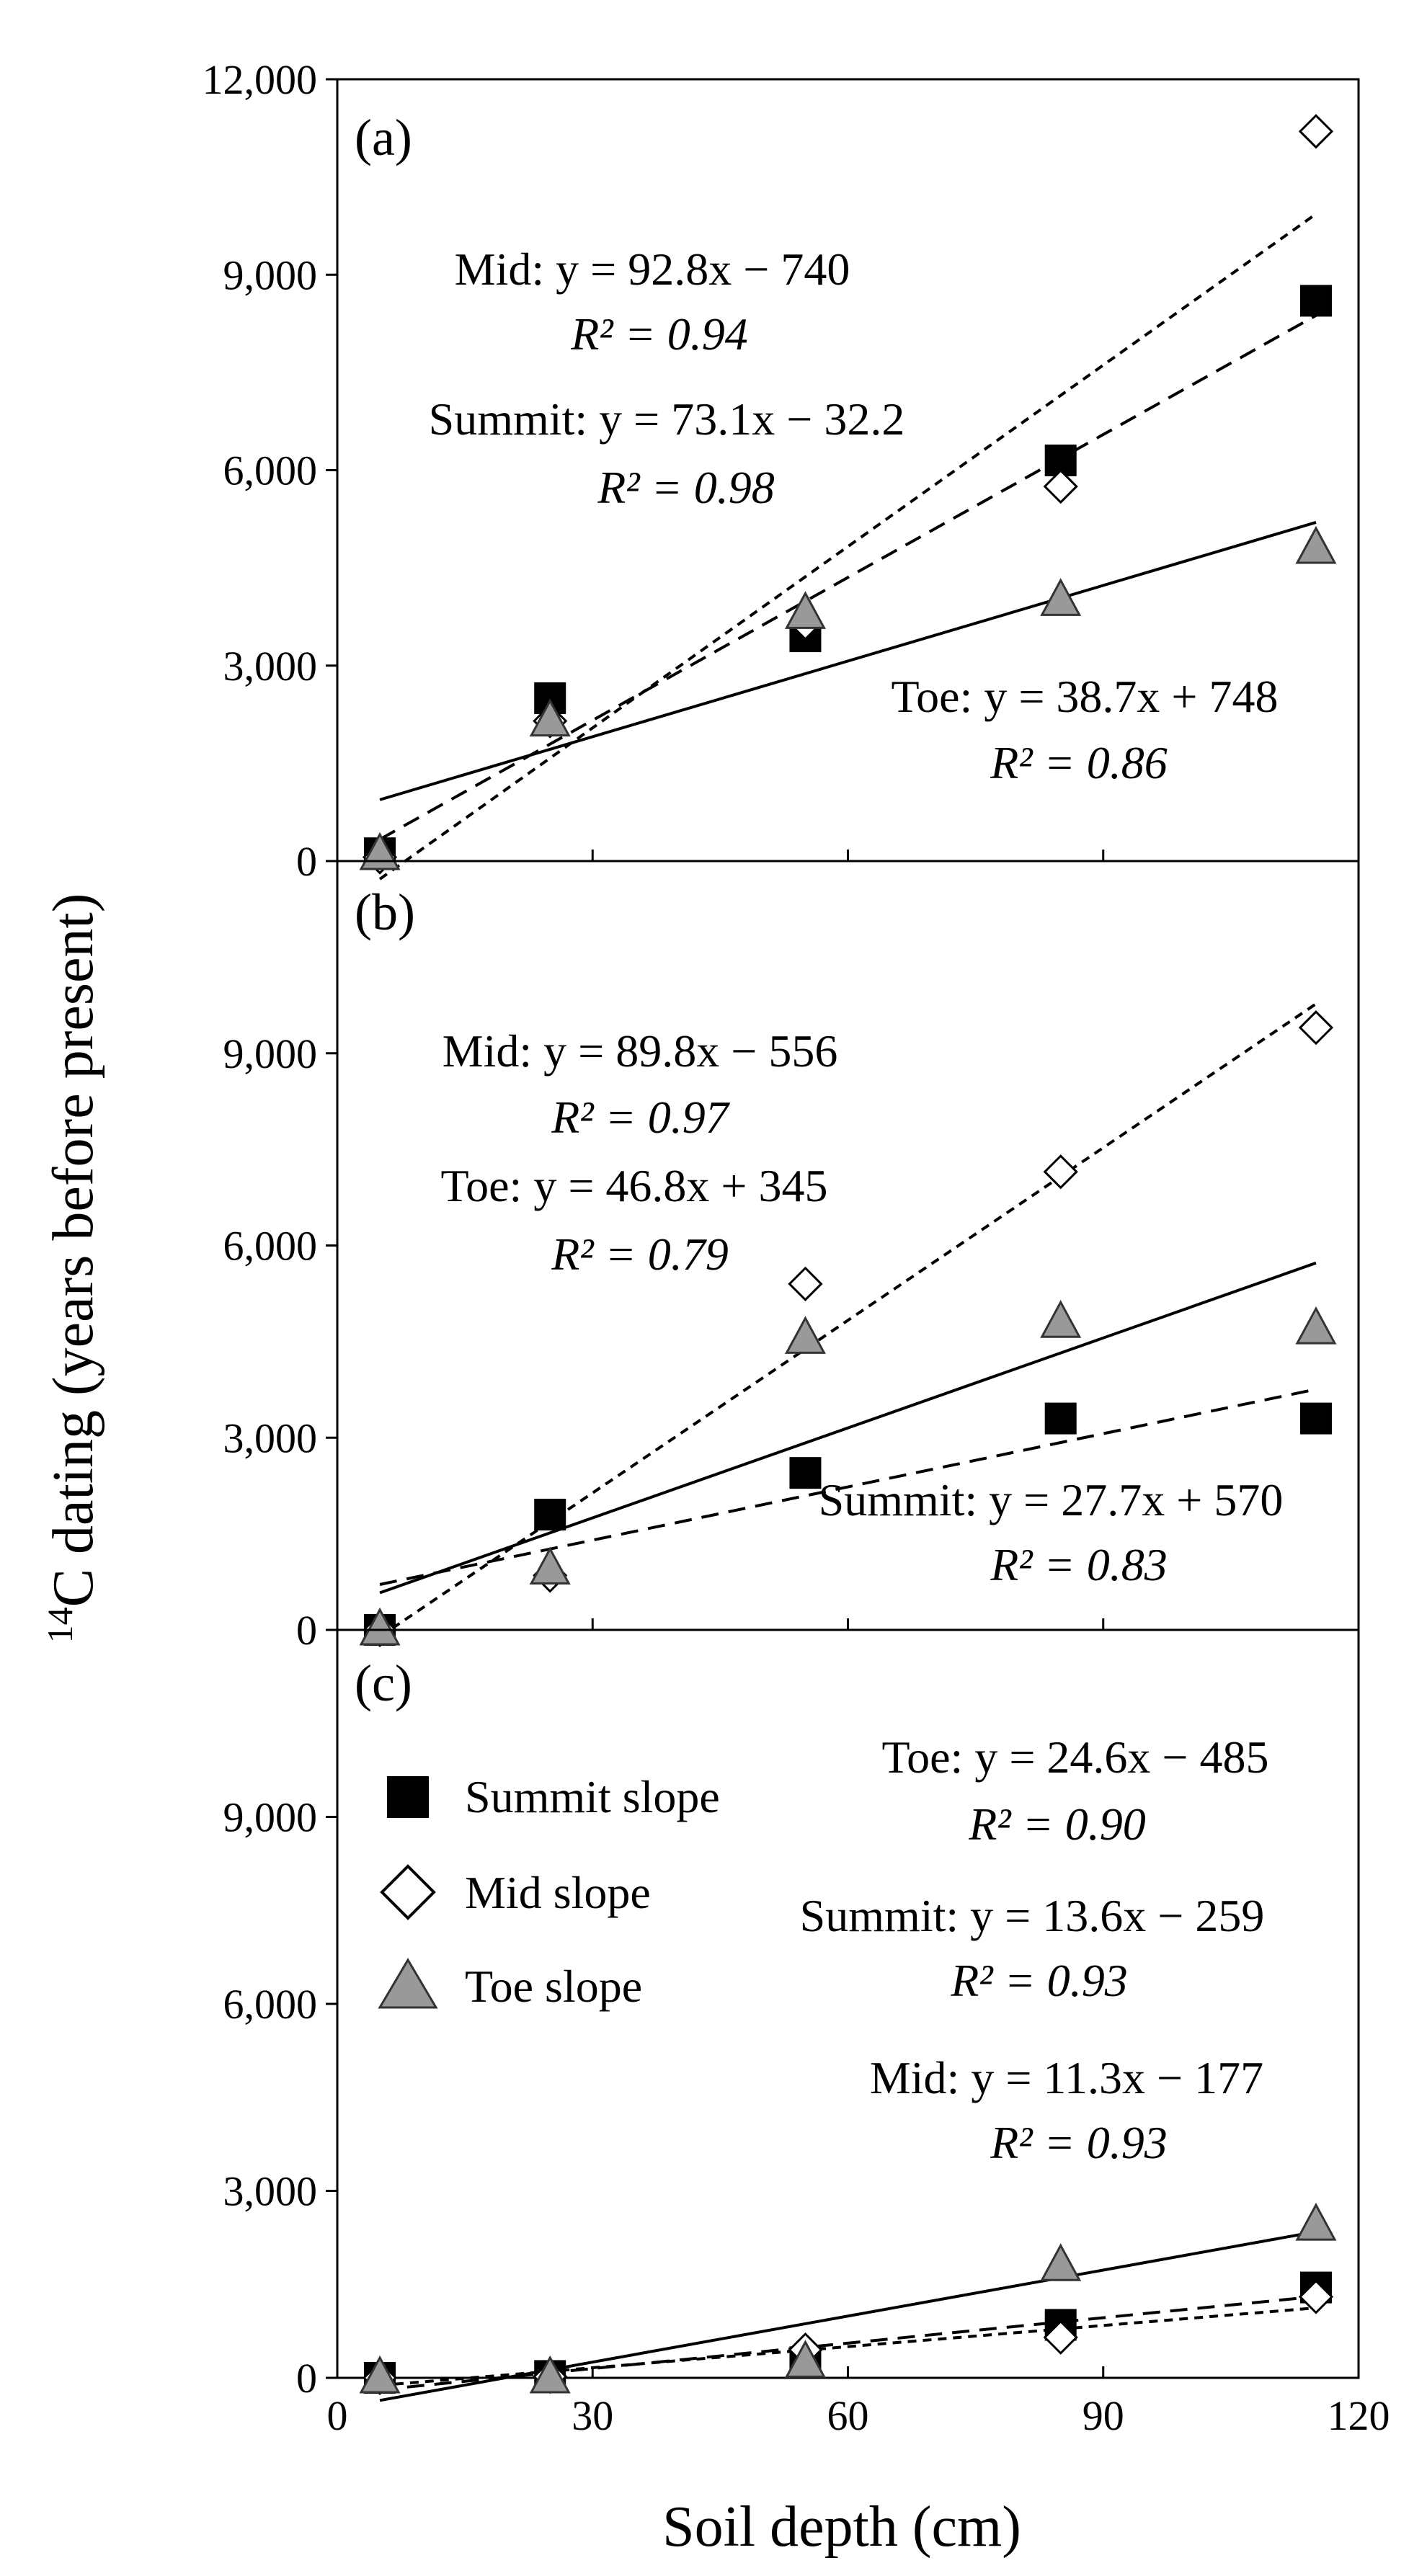 The width and height of the screenshot is (1427, 2576). I want to click on y-tick-label-a-4: 12,000, so click(260, 79).